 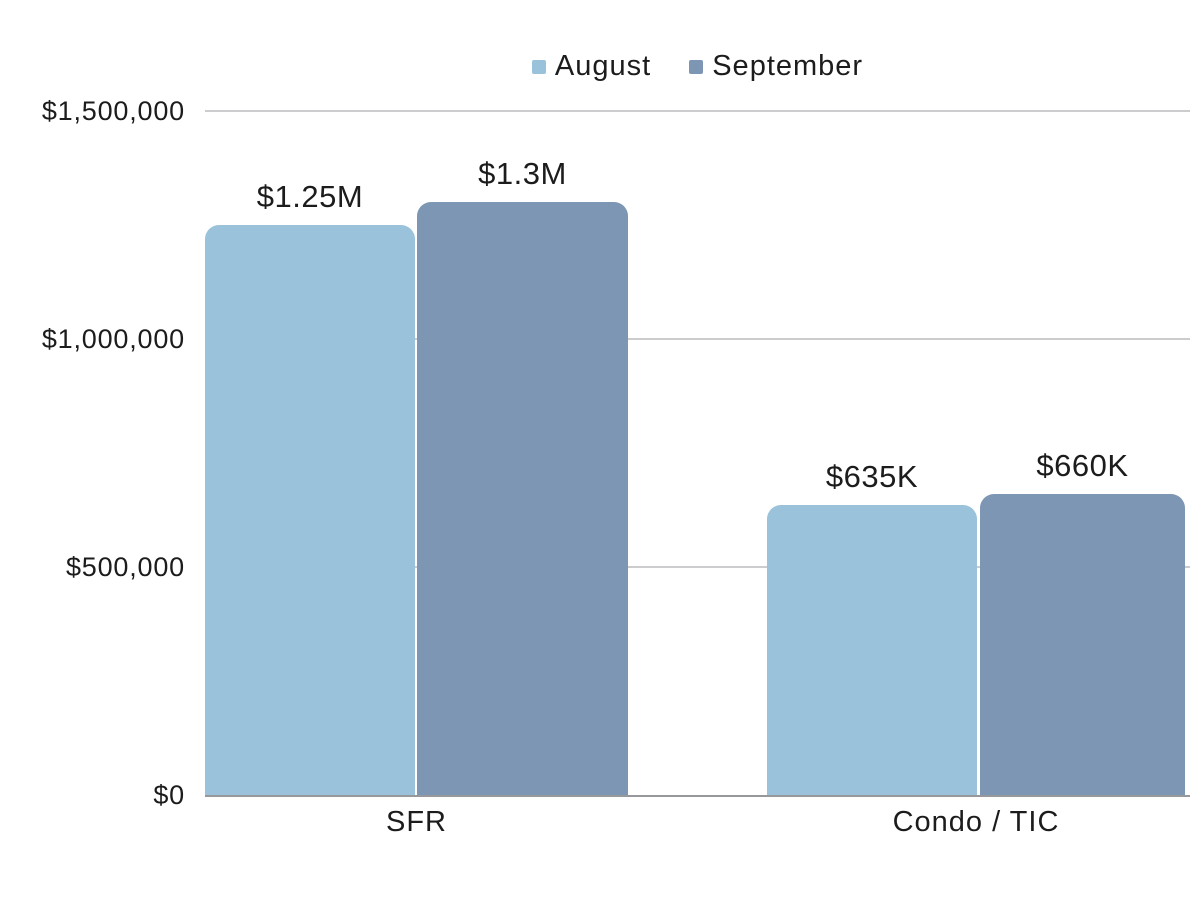 I want to click on value-label-condo-tic-august: $635K, so click(x=872, y=476).